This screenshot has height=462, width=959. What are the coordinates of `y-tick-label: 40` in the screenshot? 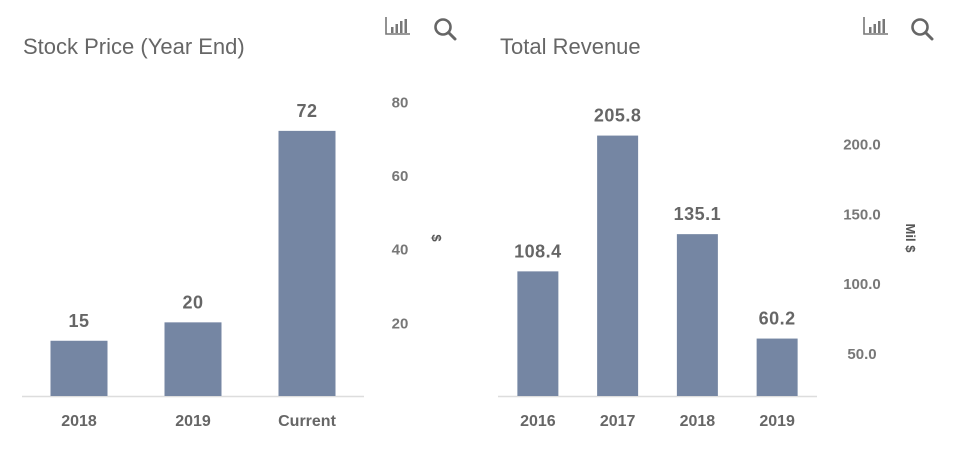 It's located at (400, 250).